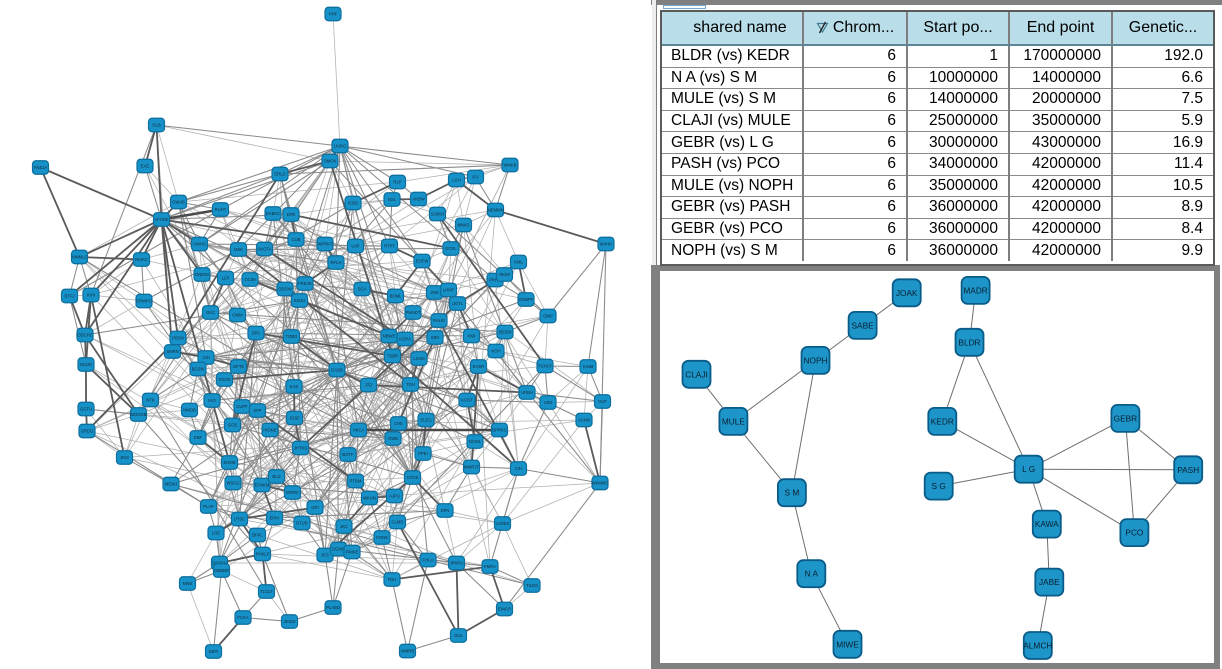  Describe the element at coordinates (257, 410) in the screenshot. I see `svg-text: SFP` at that location.